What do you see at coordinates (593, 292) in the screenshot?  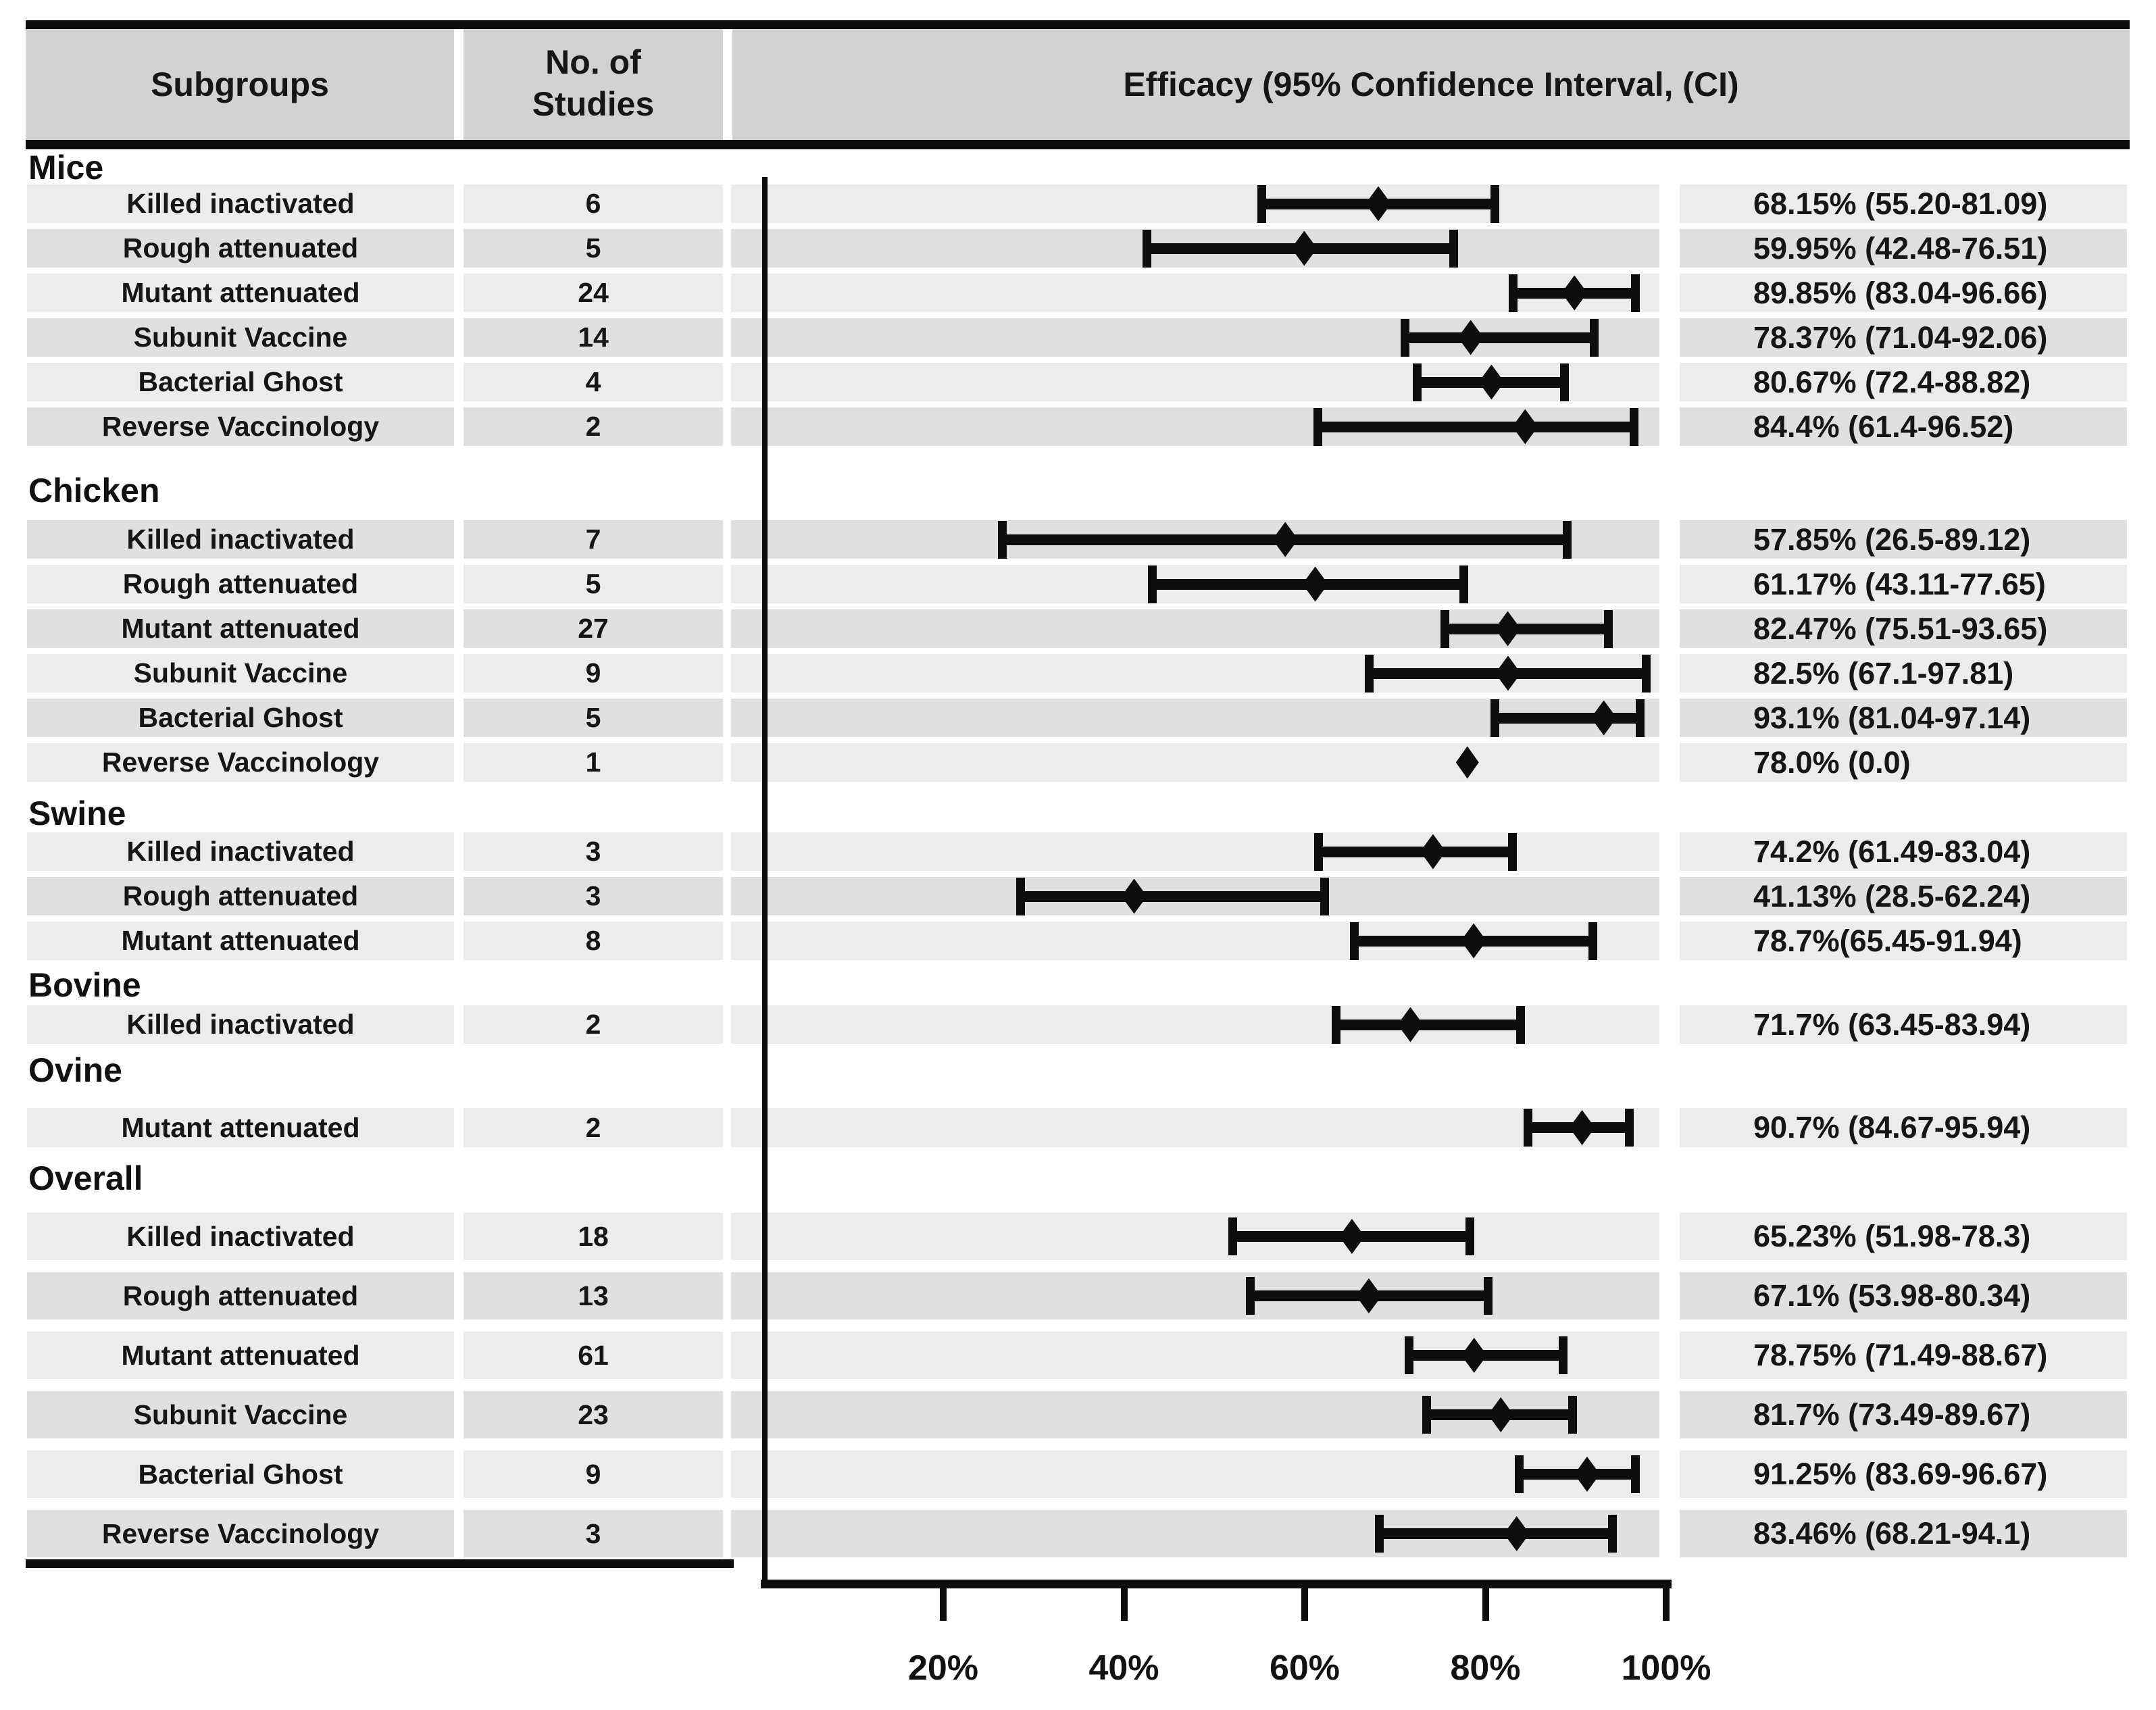 I see `row-studies-count: 24` at bounding box center [593, 292].